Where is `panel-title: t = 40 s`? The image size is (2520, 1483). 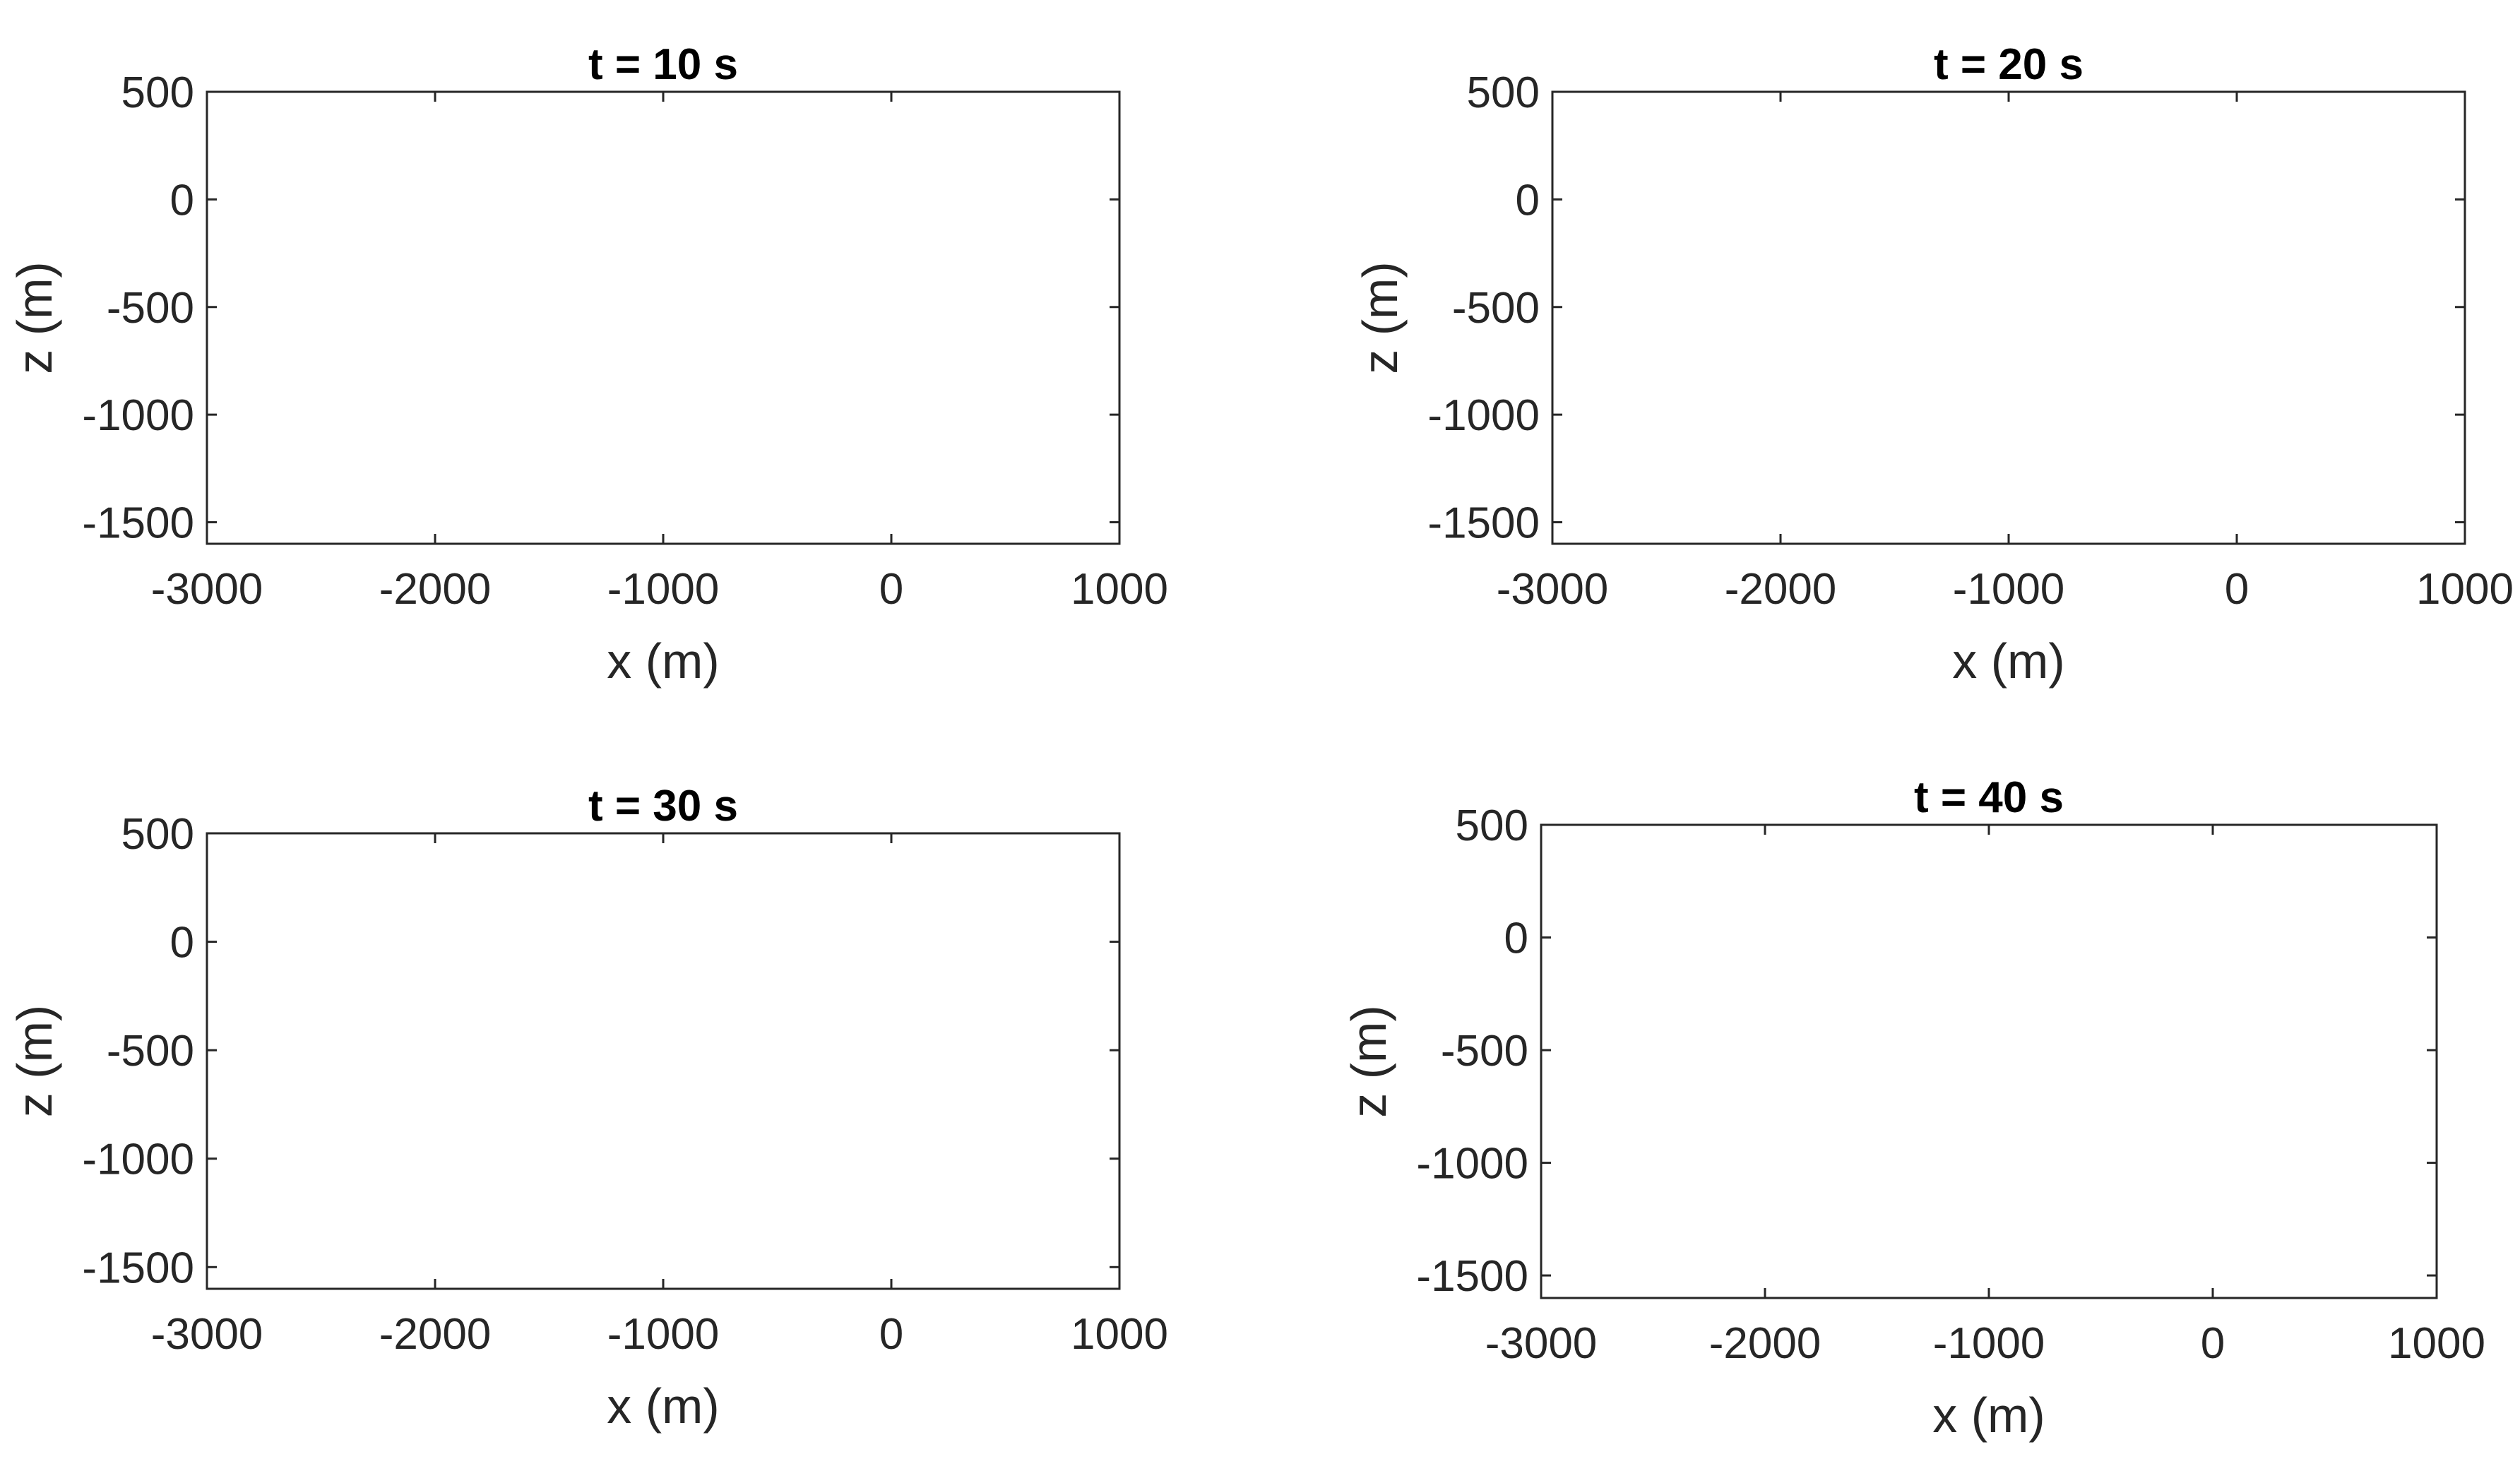 panel-title: t = 40 s is located at coordinates (1989, 797).